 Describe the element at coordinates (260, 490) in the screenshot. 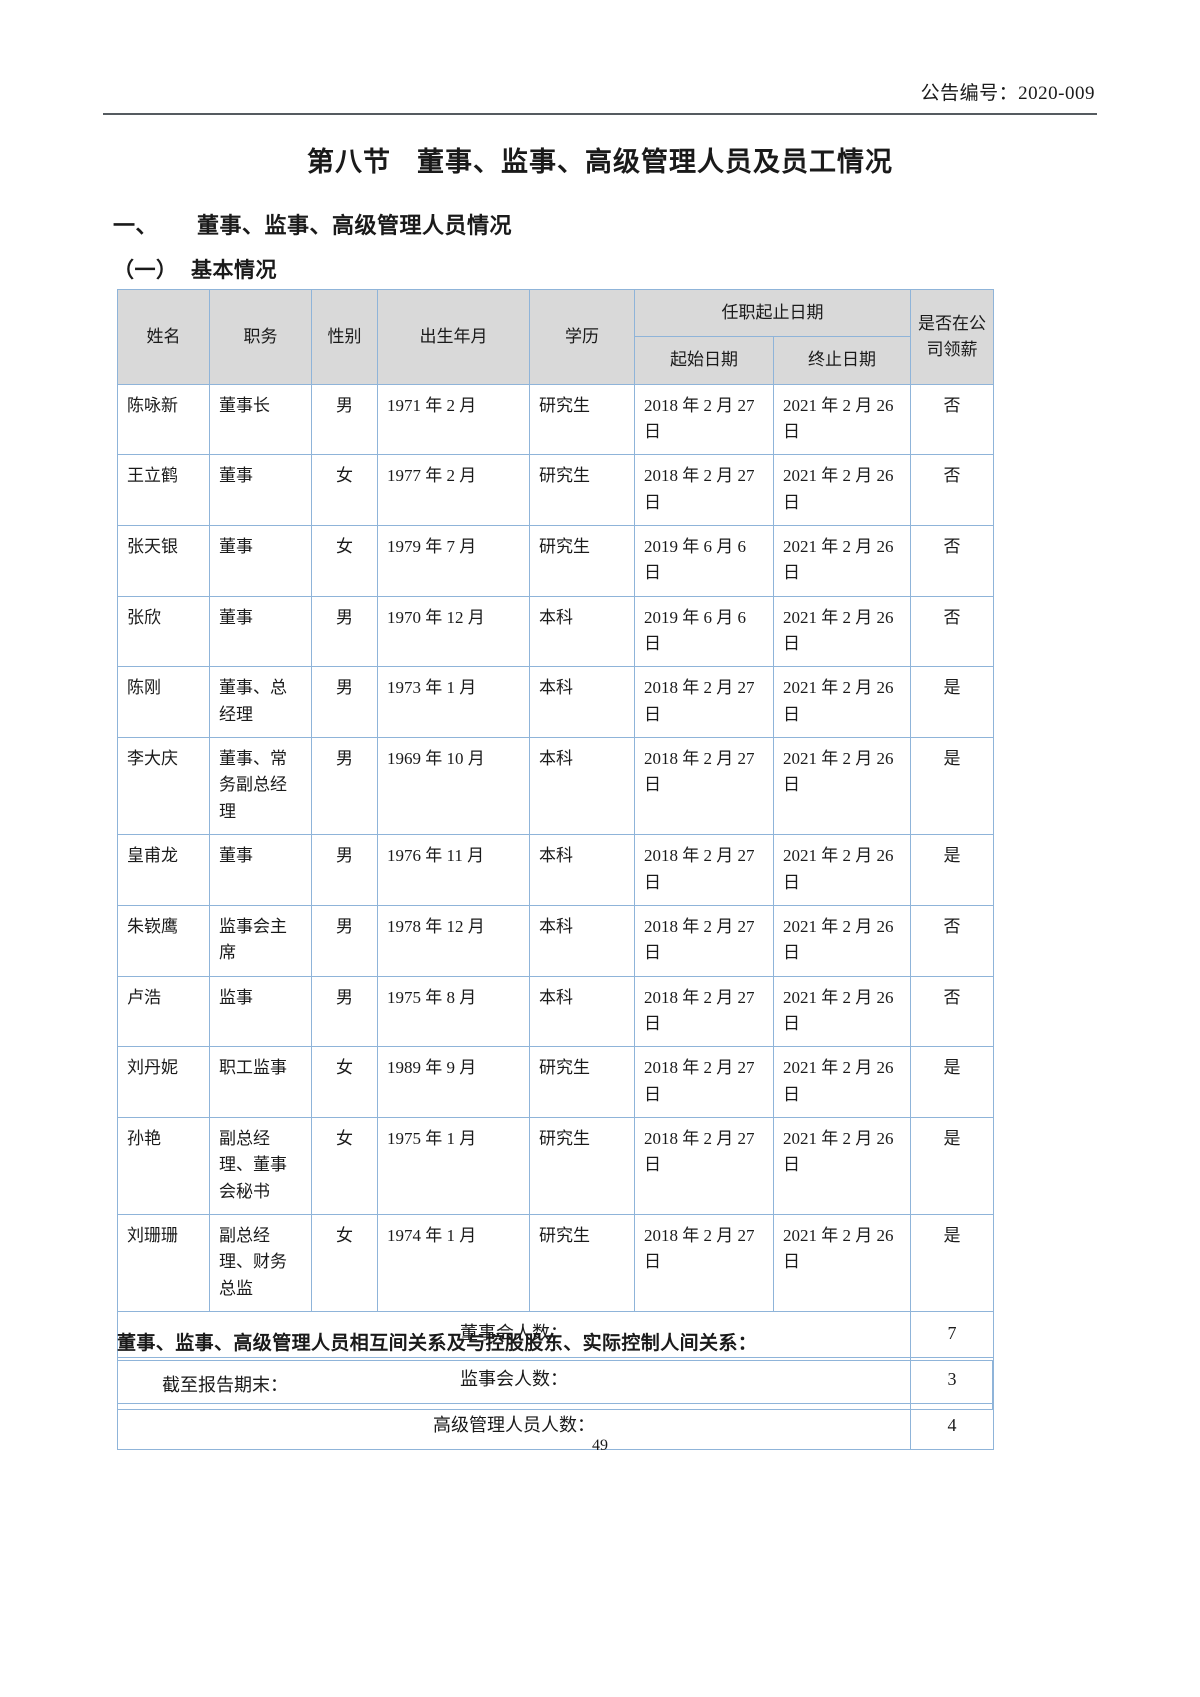

I see `cell-post: 董事` at that location.